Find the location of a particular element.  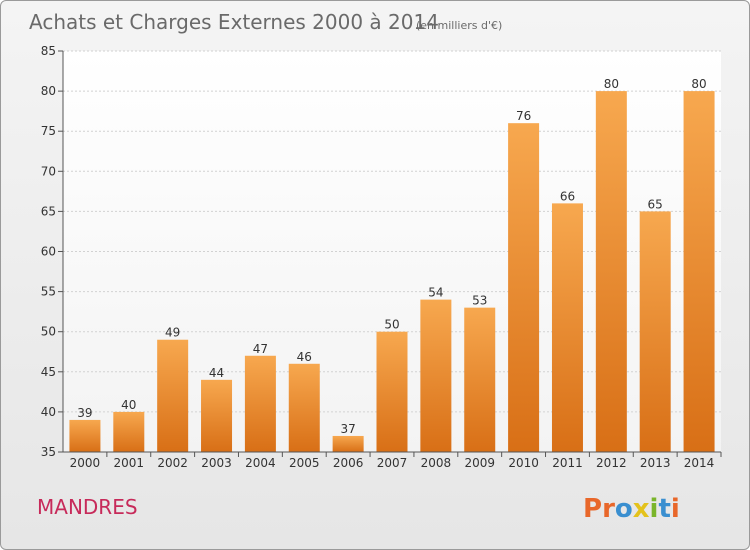

y-tick-label: 35 is located at coordinates (48, 452).